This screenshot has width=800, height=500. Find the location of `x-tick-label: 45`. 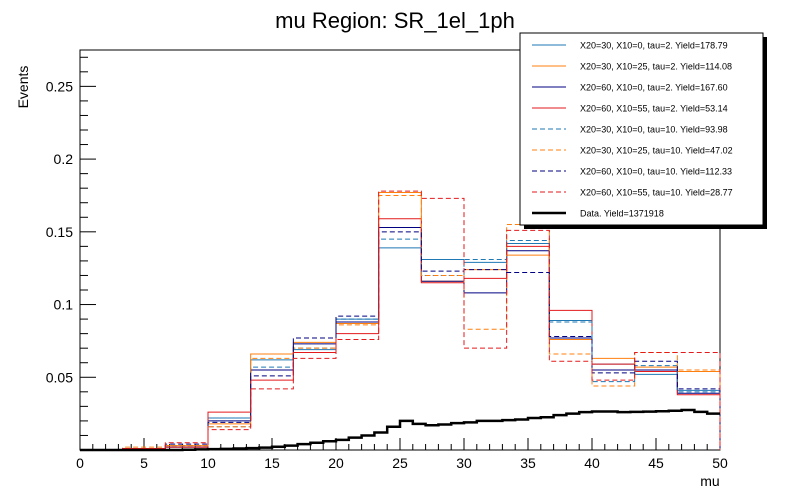

x-tick-label: 45 is located at coordinates (656, 463).